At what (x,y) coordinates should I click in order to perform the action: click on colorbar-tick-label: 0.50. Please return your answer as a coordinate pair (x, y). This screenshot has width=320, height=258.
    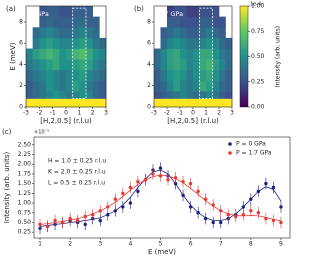
    Looking at the image, I should click on (258, 56).